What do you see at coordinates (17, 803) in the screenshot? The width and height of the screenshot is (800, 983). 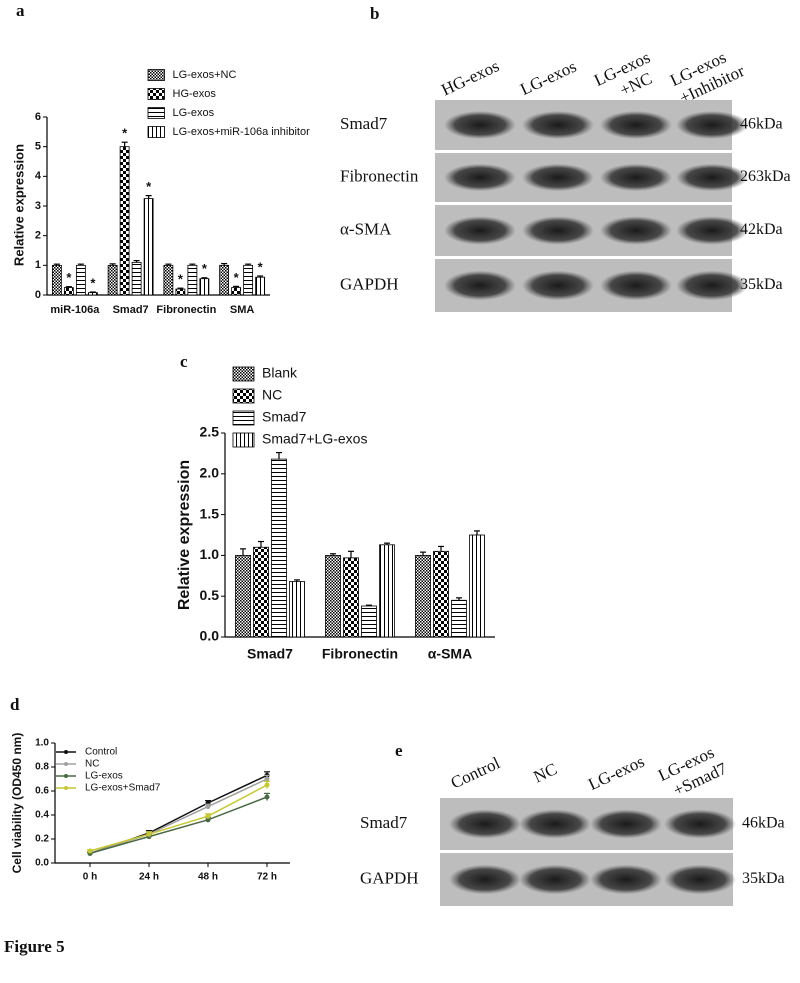 I see `y-axis-label: Cell viability (OD450 nm)` at bounding box center [17, 803].